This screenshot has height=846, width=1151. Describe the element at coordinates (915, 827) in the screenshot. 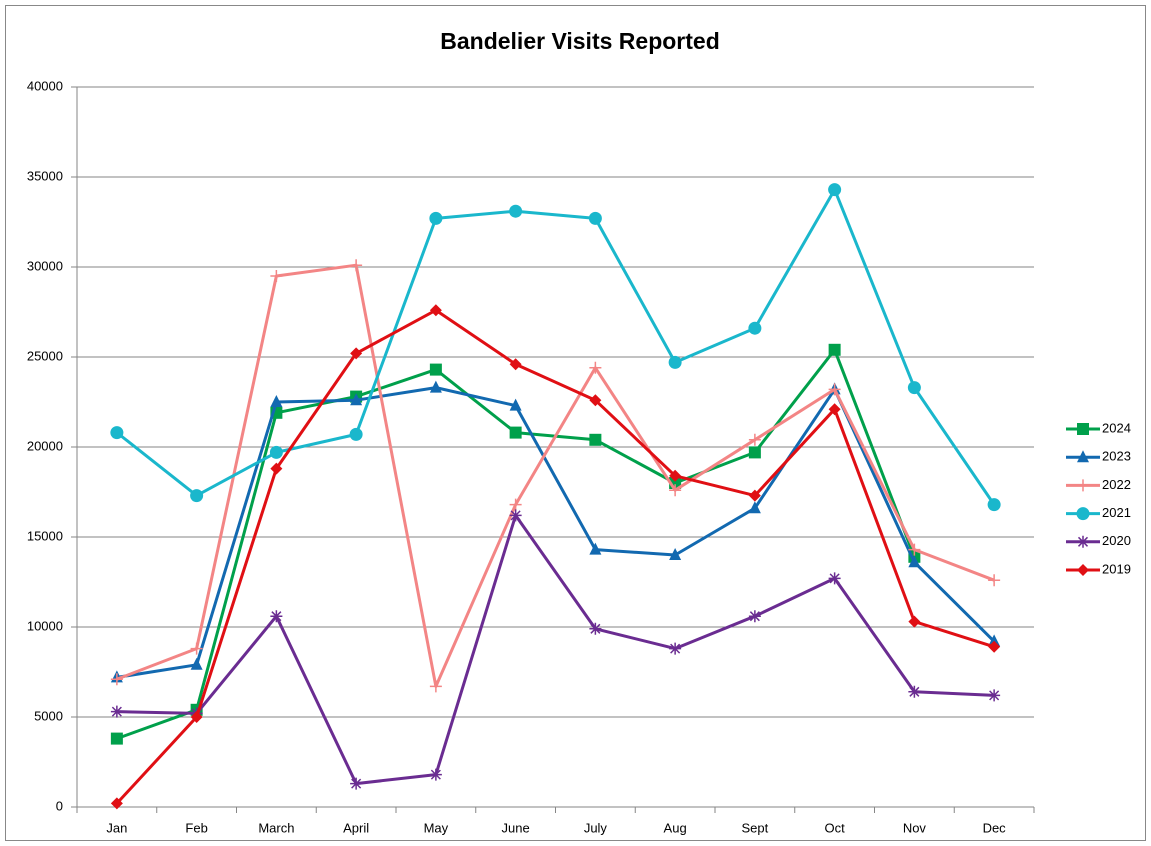

I see `x-tick-label: Nov` at that location.